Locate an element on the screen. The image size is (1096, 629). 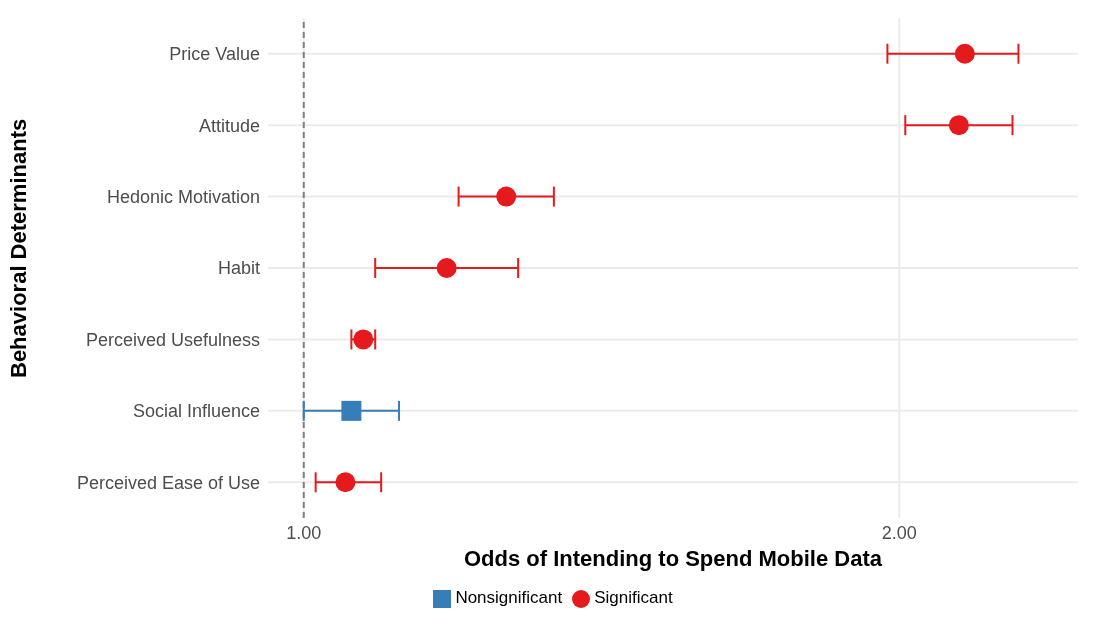
y-tick-label: Hedonic Motivation is located at coordinates (183, 196).